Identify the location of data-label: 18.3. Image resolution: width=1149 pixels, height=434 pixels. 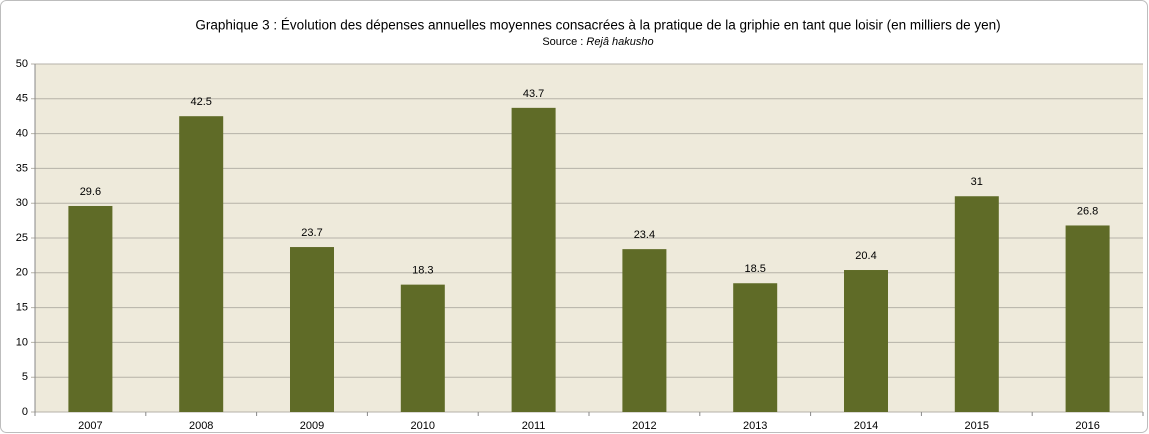
(422, 271).